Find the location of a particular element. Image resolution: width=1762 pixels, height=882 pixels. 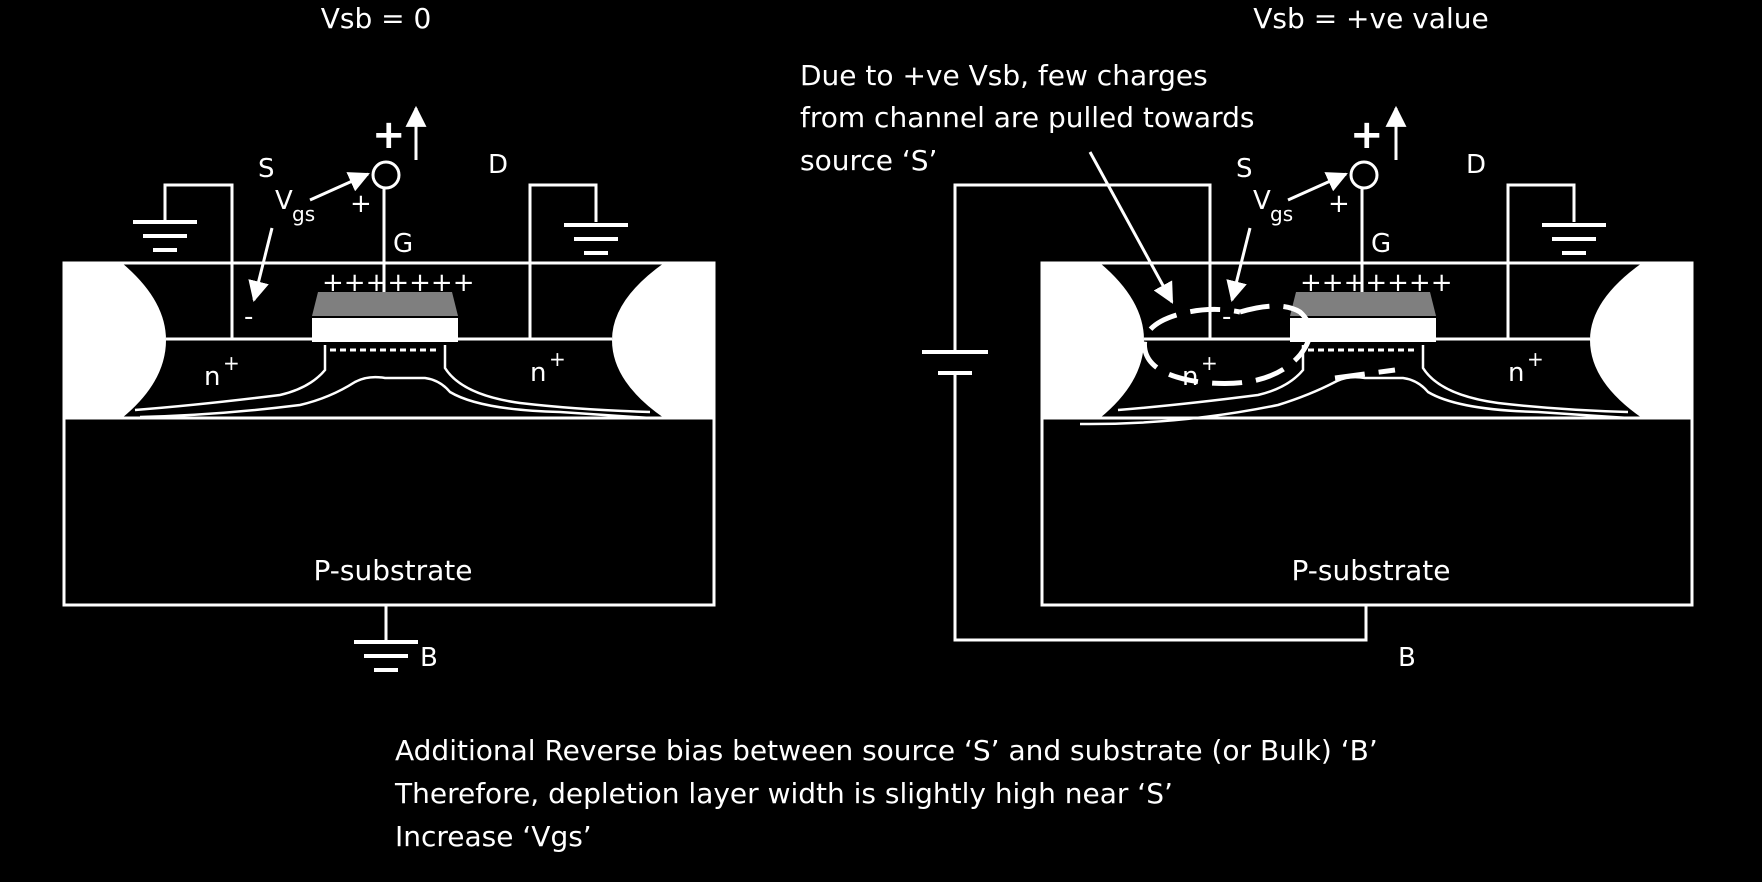

right-gate-poly is located at coordinates (1363, 330).